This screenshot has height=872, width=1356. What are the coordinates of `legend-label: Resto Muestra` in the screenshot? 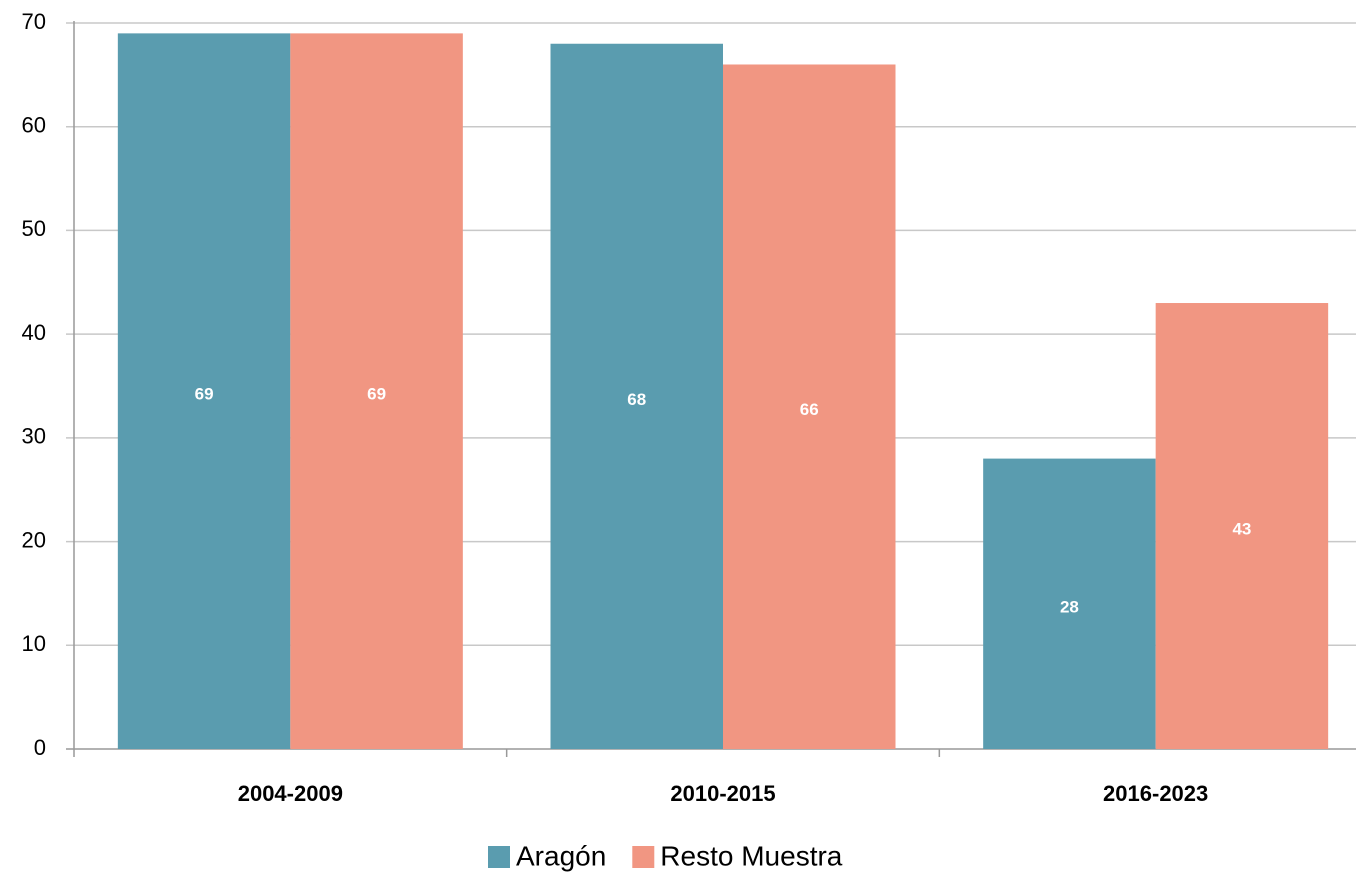 It's located at (751, 855).